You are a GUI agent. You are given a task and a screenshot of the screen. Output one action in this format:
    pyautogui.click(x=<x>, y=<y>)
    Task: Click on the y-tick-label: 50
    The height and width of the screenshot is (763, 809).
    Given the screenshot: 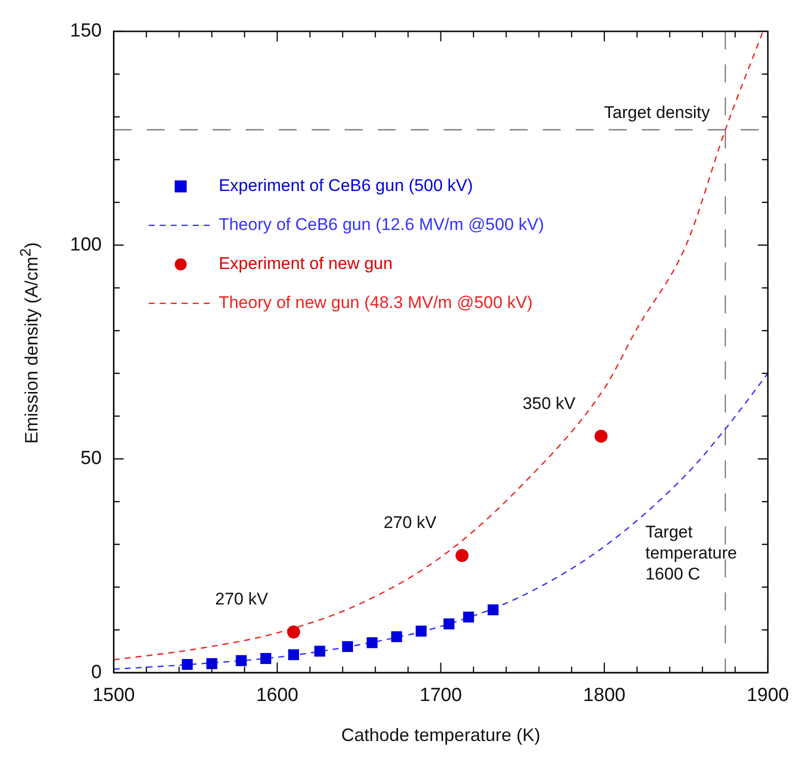 What is the action you would take?
    pyautogui.click(x=91, y=459)
    